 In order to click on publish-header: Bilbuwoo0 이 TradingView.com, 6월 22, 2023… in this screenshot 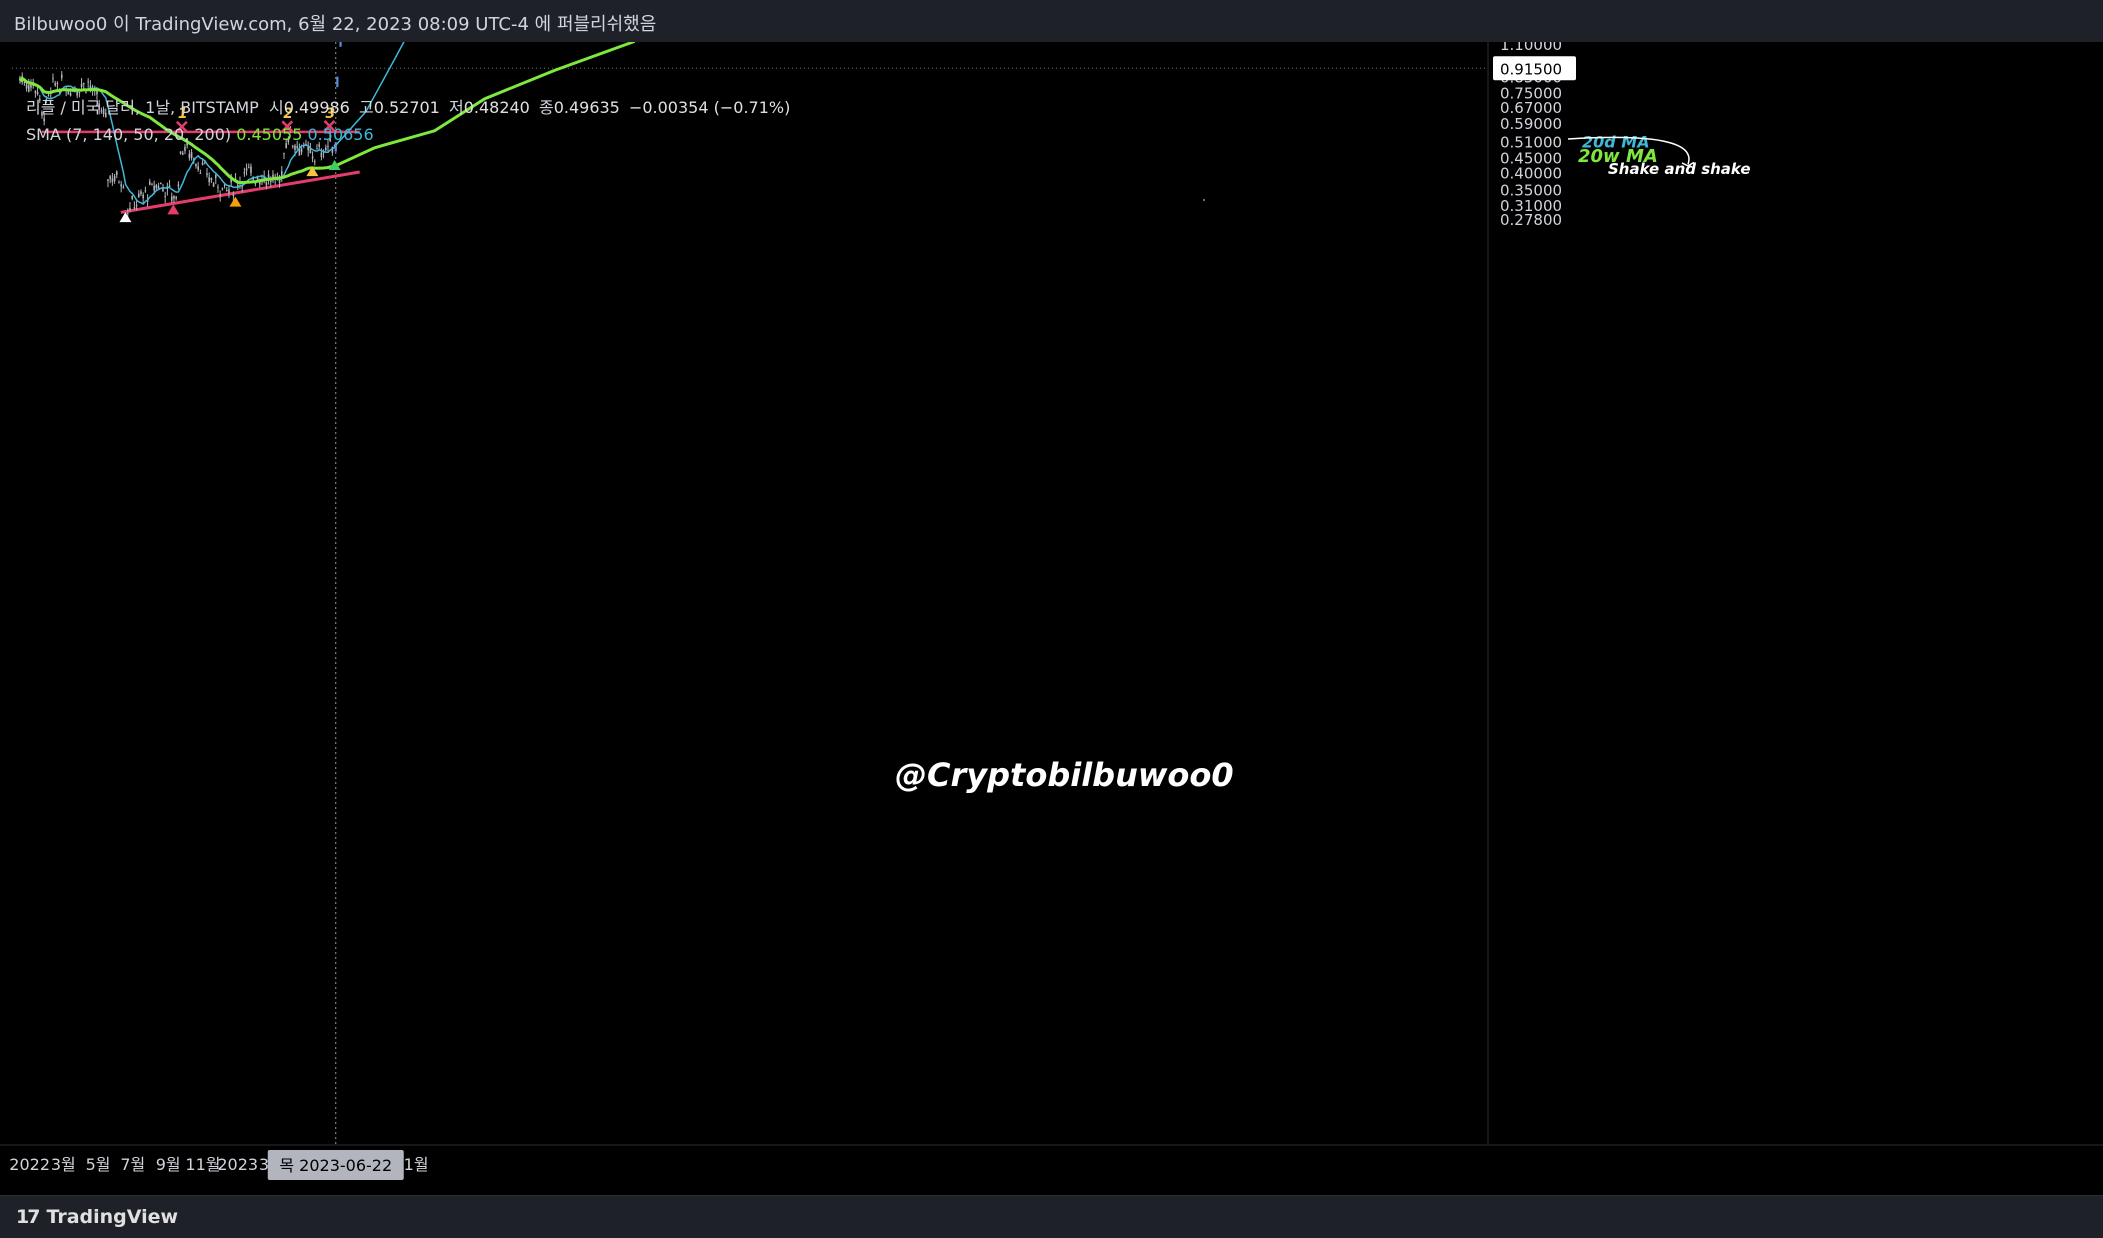, I will do `click(1051, 21)`.